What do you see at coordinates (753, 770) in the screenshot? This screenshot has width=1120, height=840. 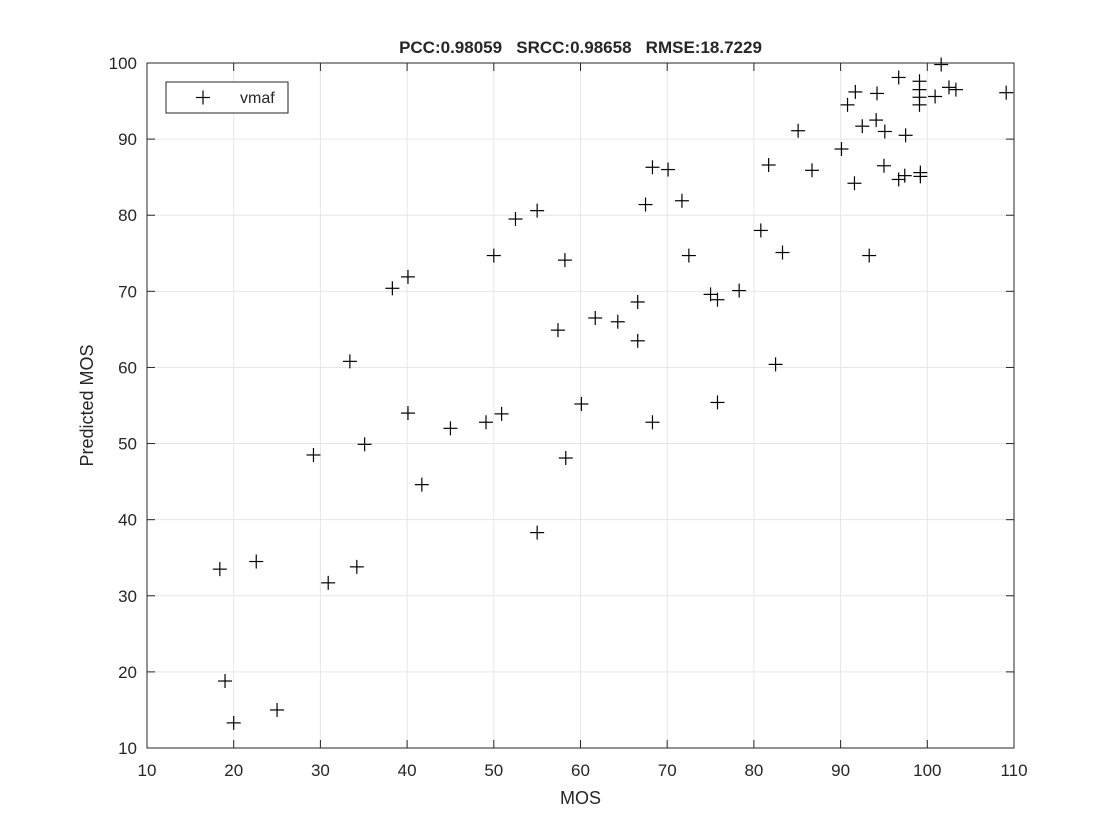 I see `x-tick-label: 80` at bounding box center [753, 770].